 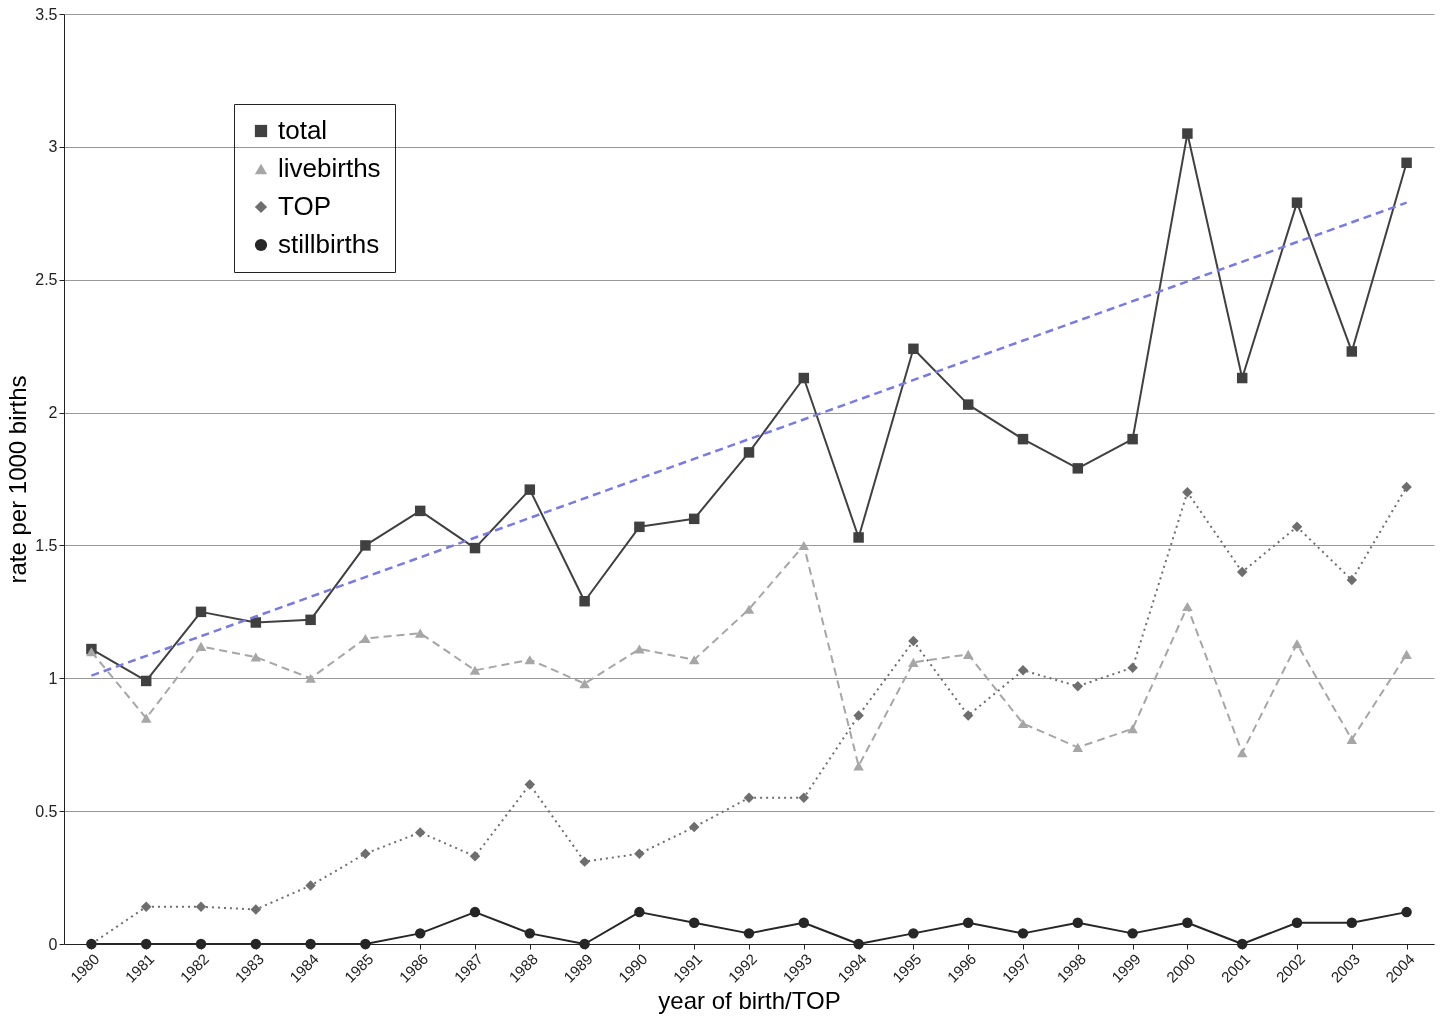 I want to click on y-tick-label: 2, so click(x=53, y=413).